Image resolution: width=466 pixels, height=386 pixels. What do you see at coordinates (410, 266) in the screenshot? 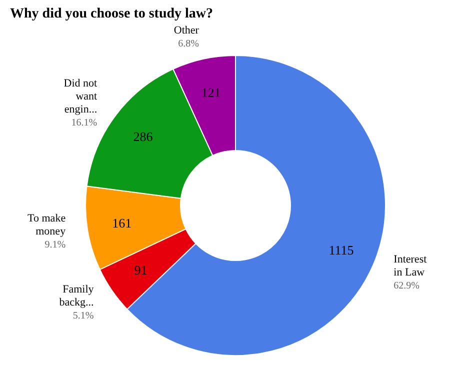
I see `slice-label: Interest in Law` at bounding box center [410, 266].